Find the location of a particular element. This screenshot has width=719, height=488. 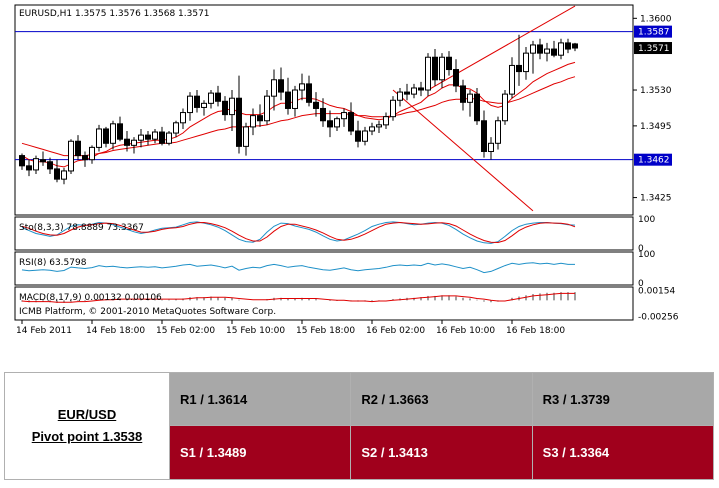

r3-cell: R3 / 1.3739 is located at coordinates (623, 399).